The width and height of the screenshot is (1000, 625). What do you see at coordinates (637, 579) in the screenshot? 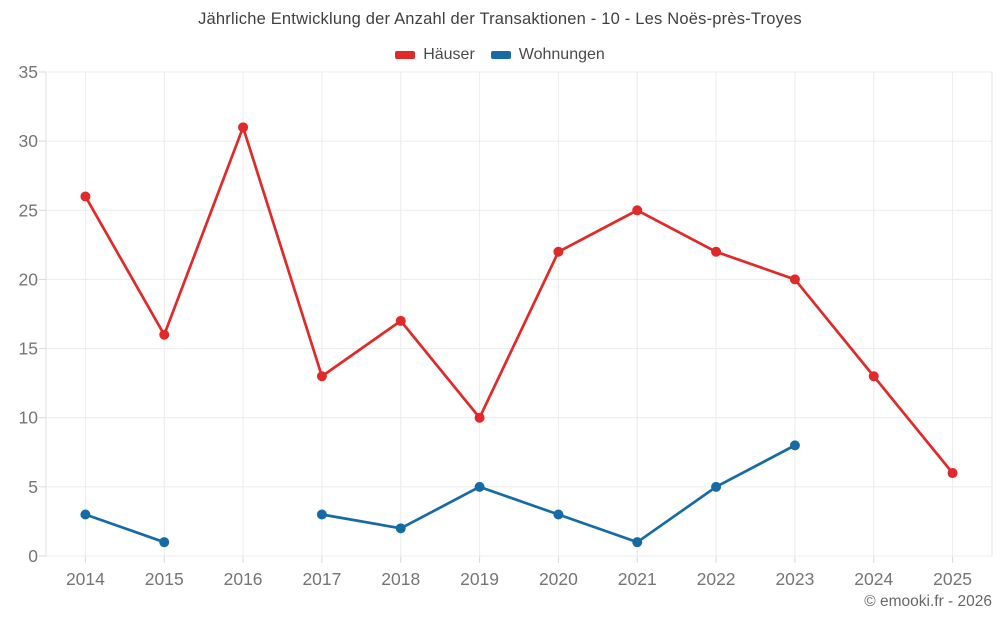
I see `x-tick-label: 2021` at bounding box center [637, 579].